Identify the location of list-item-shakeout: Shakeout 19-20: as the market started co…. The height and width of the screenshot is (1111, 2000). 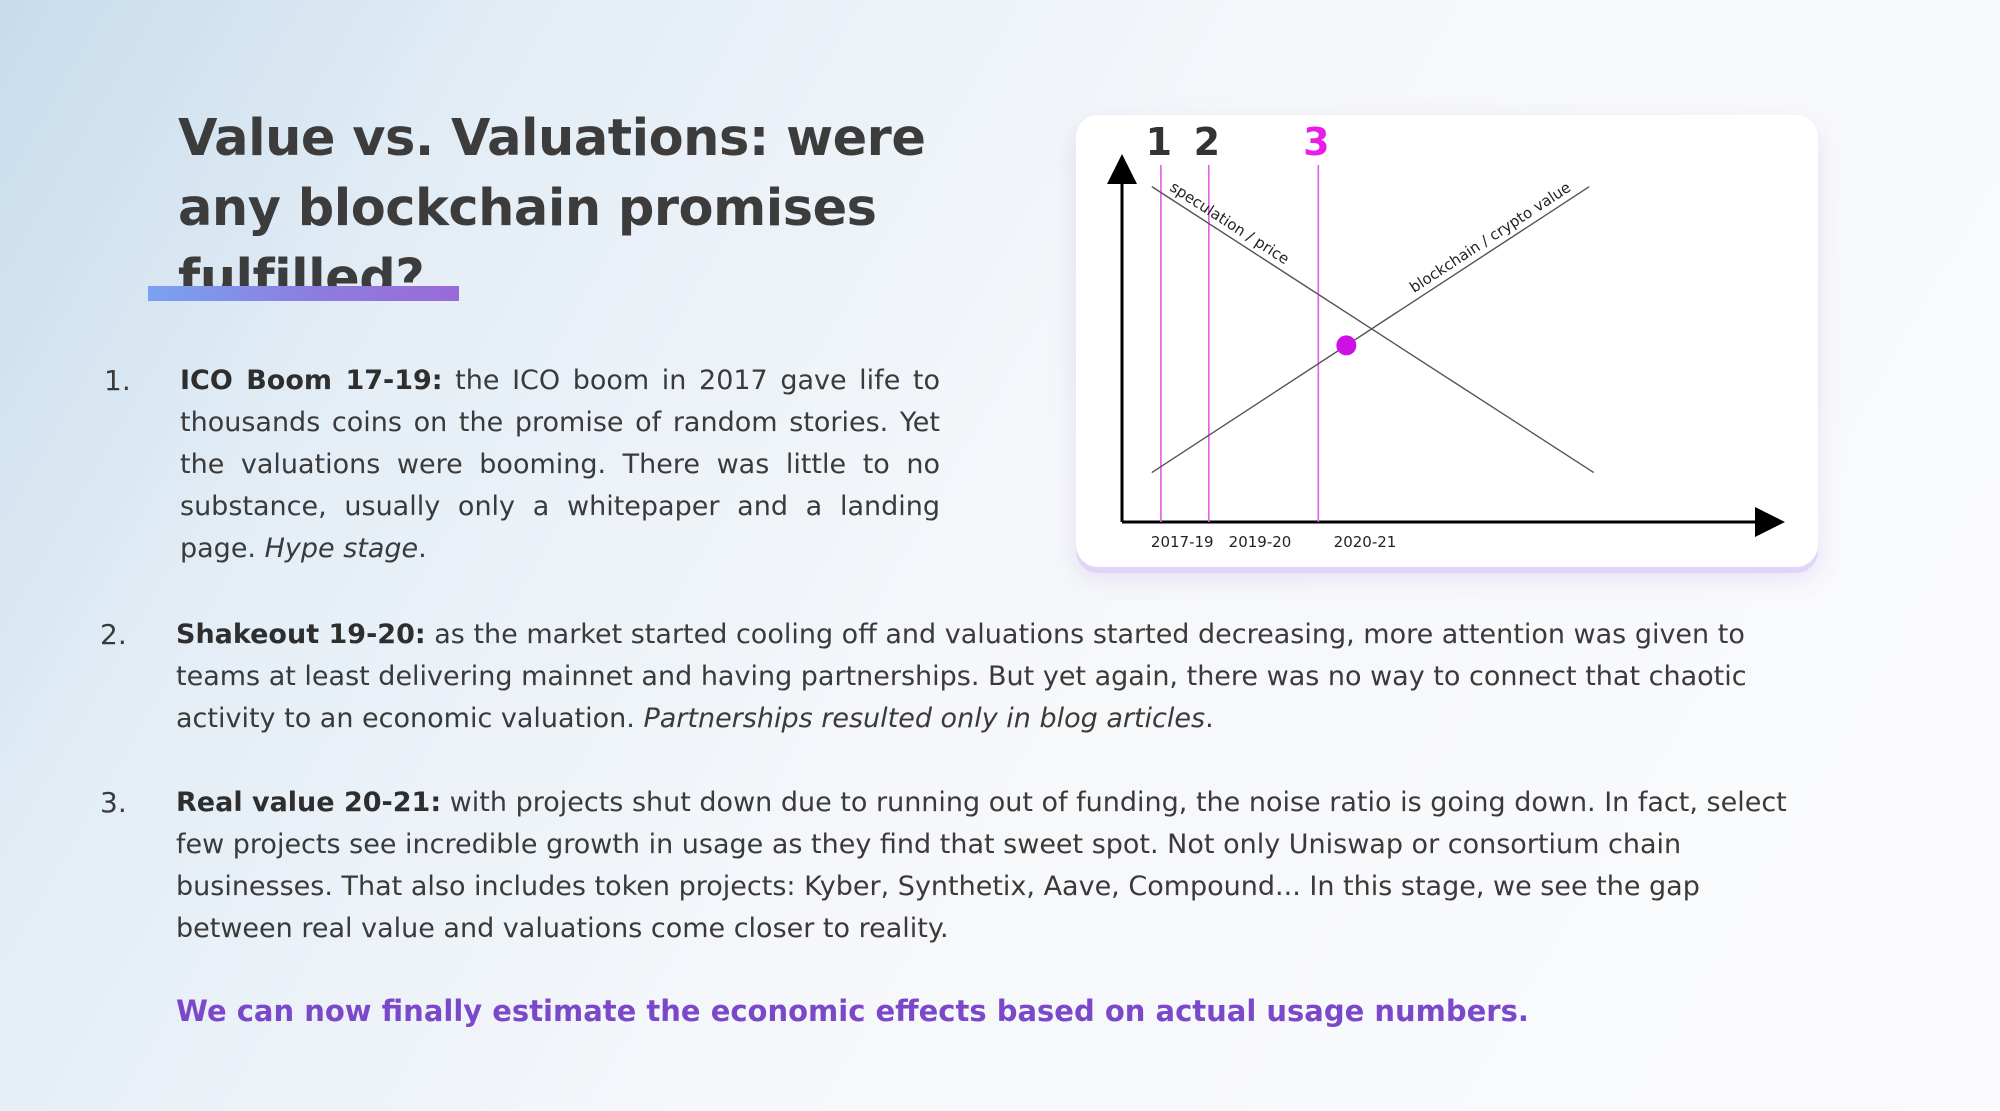
(996, 677).